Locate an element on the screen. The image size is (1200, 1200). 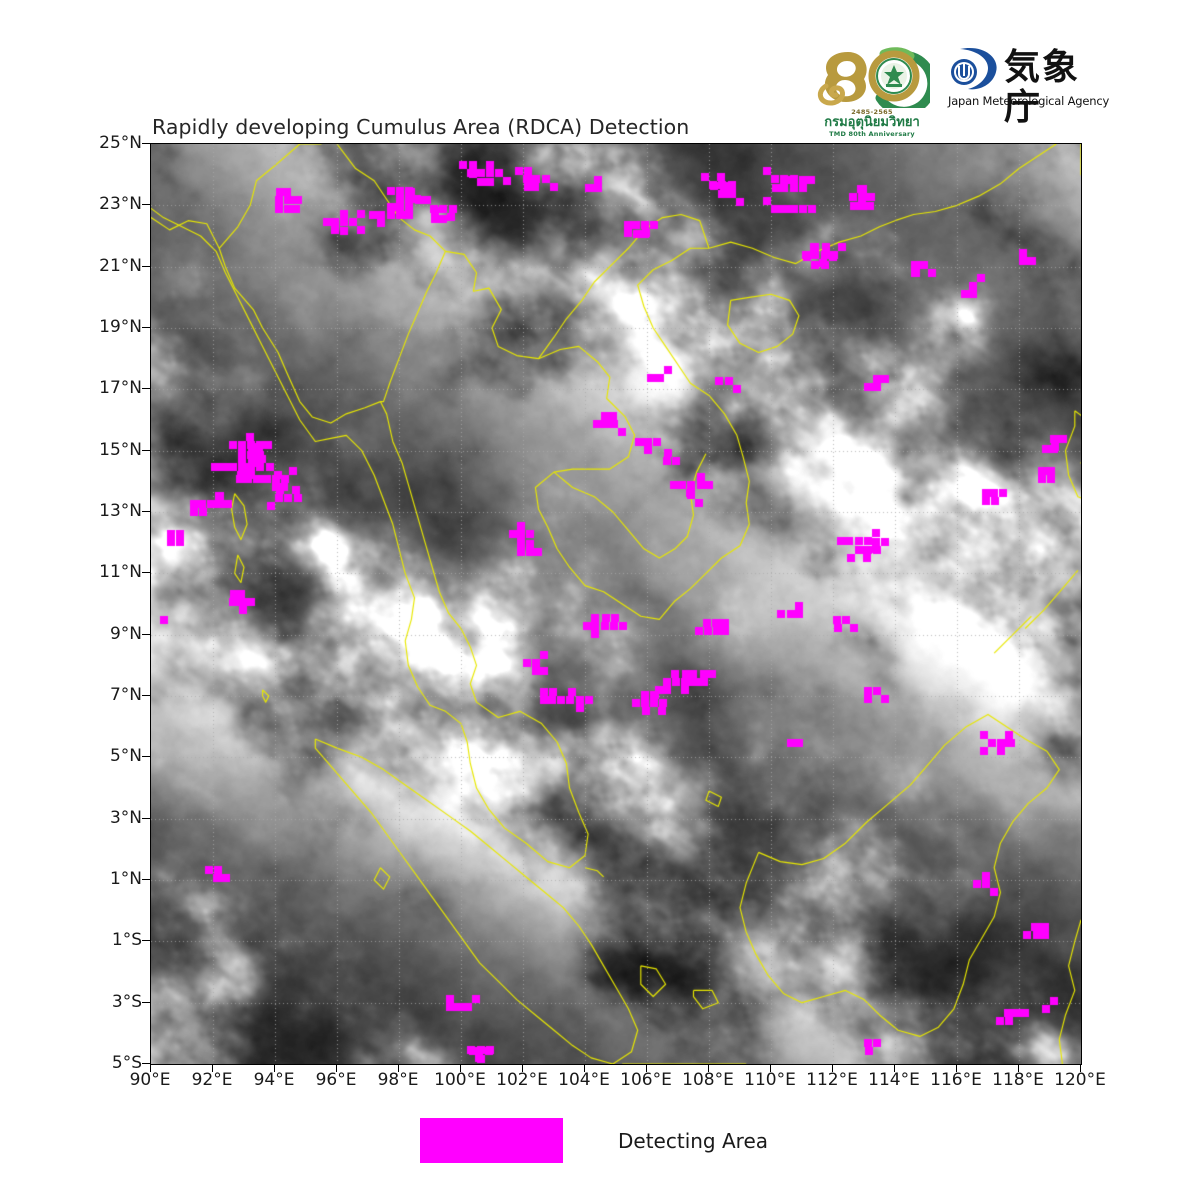
y-axis-tick-label: 17°N is located at coordinates (120, 388).